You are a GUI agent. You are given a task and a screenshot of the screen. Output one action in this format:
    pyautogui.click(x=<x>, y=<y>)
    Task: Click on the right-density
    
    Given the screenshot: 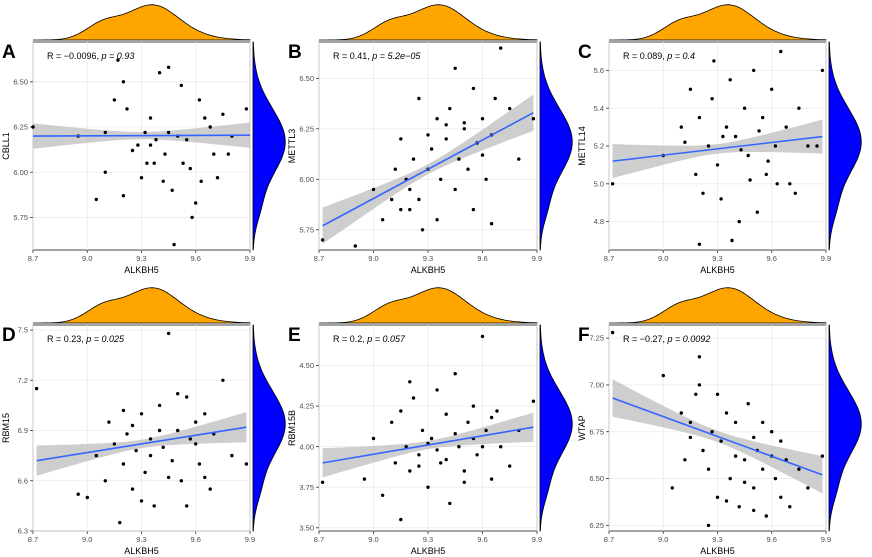 What is the action you would take?
    pyautogui.click(x=845, y=428)
    